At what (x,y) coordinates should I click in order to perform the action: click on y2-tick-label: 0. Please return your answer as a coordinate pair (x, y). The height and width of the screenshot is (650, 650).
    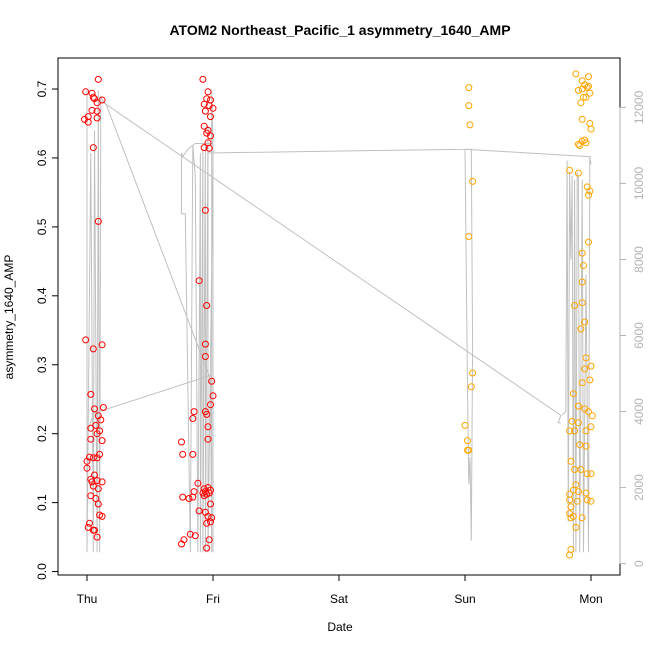
    Looking at the image, I should click on (639, 563).